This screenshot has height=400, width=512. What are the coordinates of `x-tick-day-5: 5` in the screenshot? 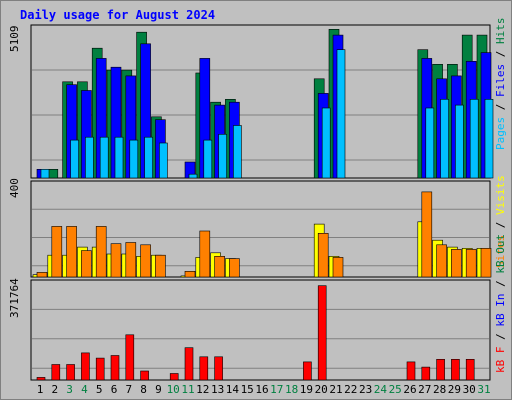 It's located at (99, 389).